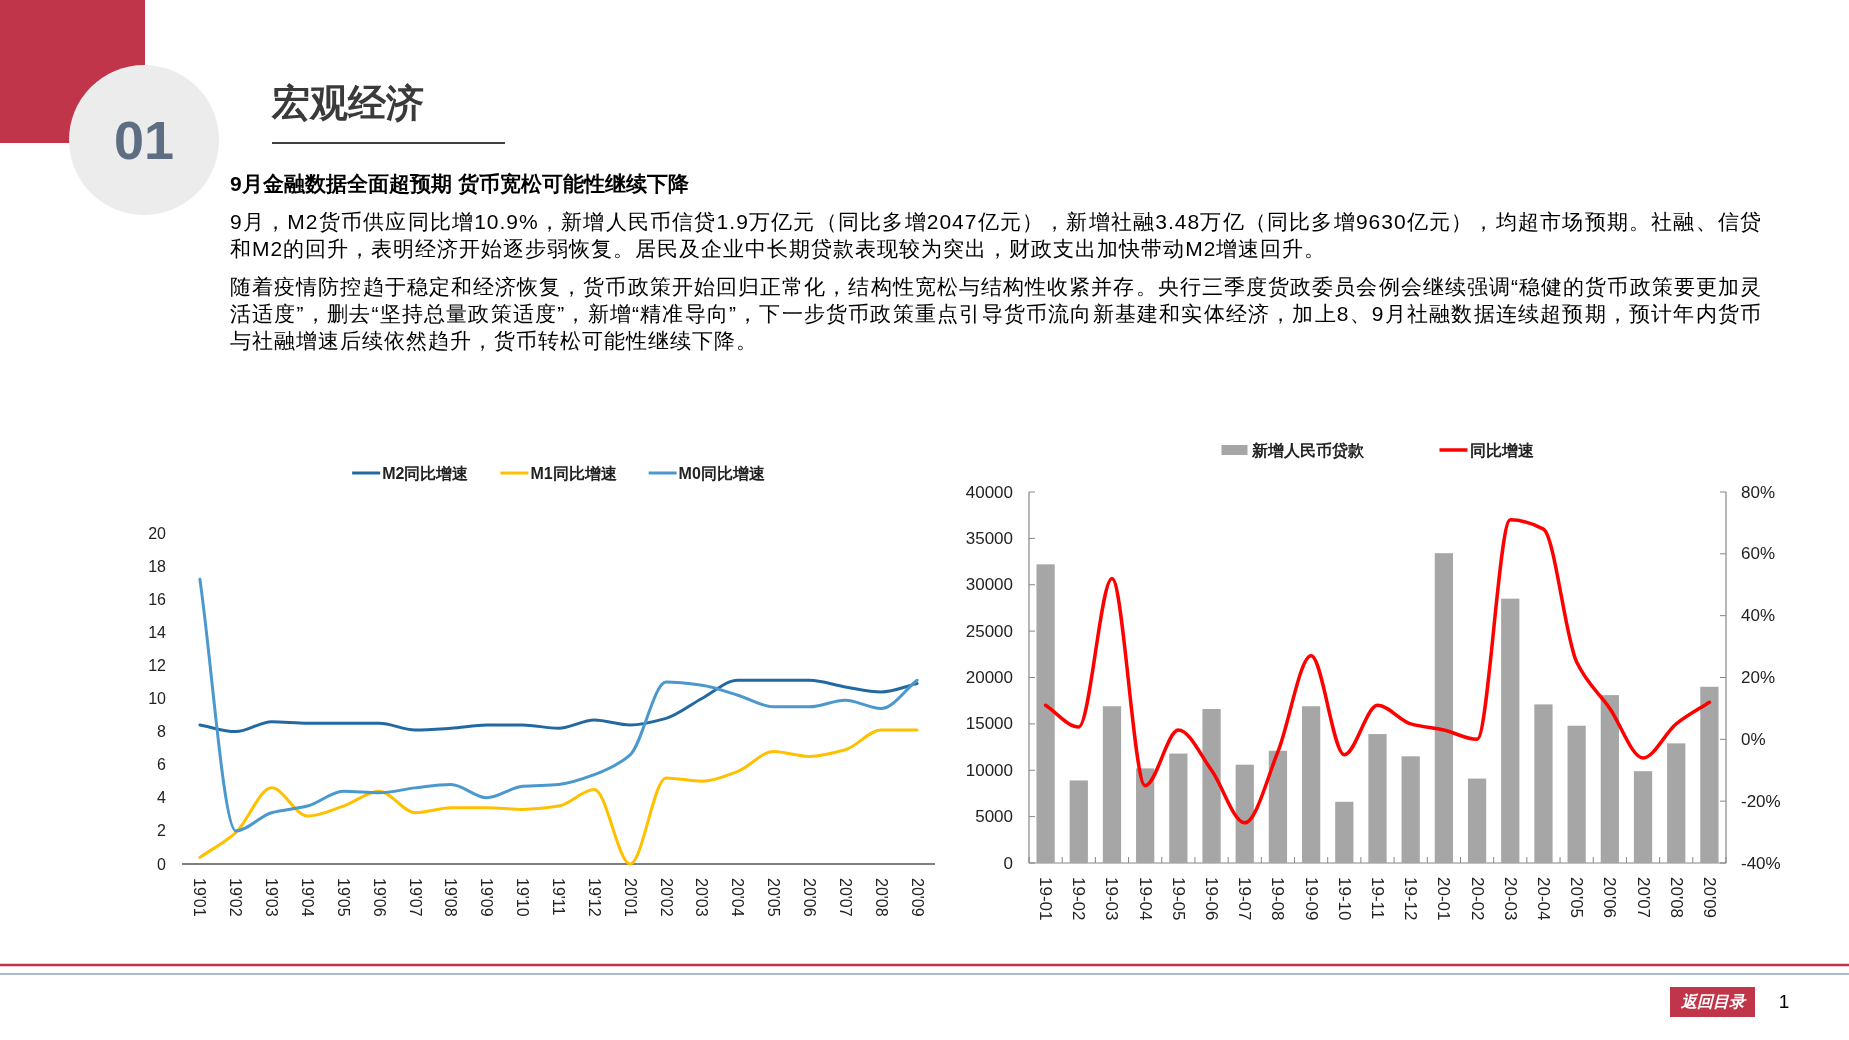 This screenshot has width=1849, height=1040. Describe the element at coordinates (1178, 899) in the screenshot. I see `x-tick-label: 19-05` at that location.